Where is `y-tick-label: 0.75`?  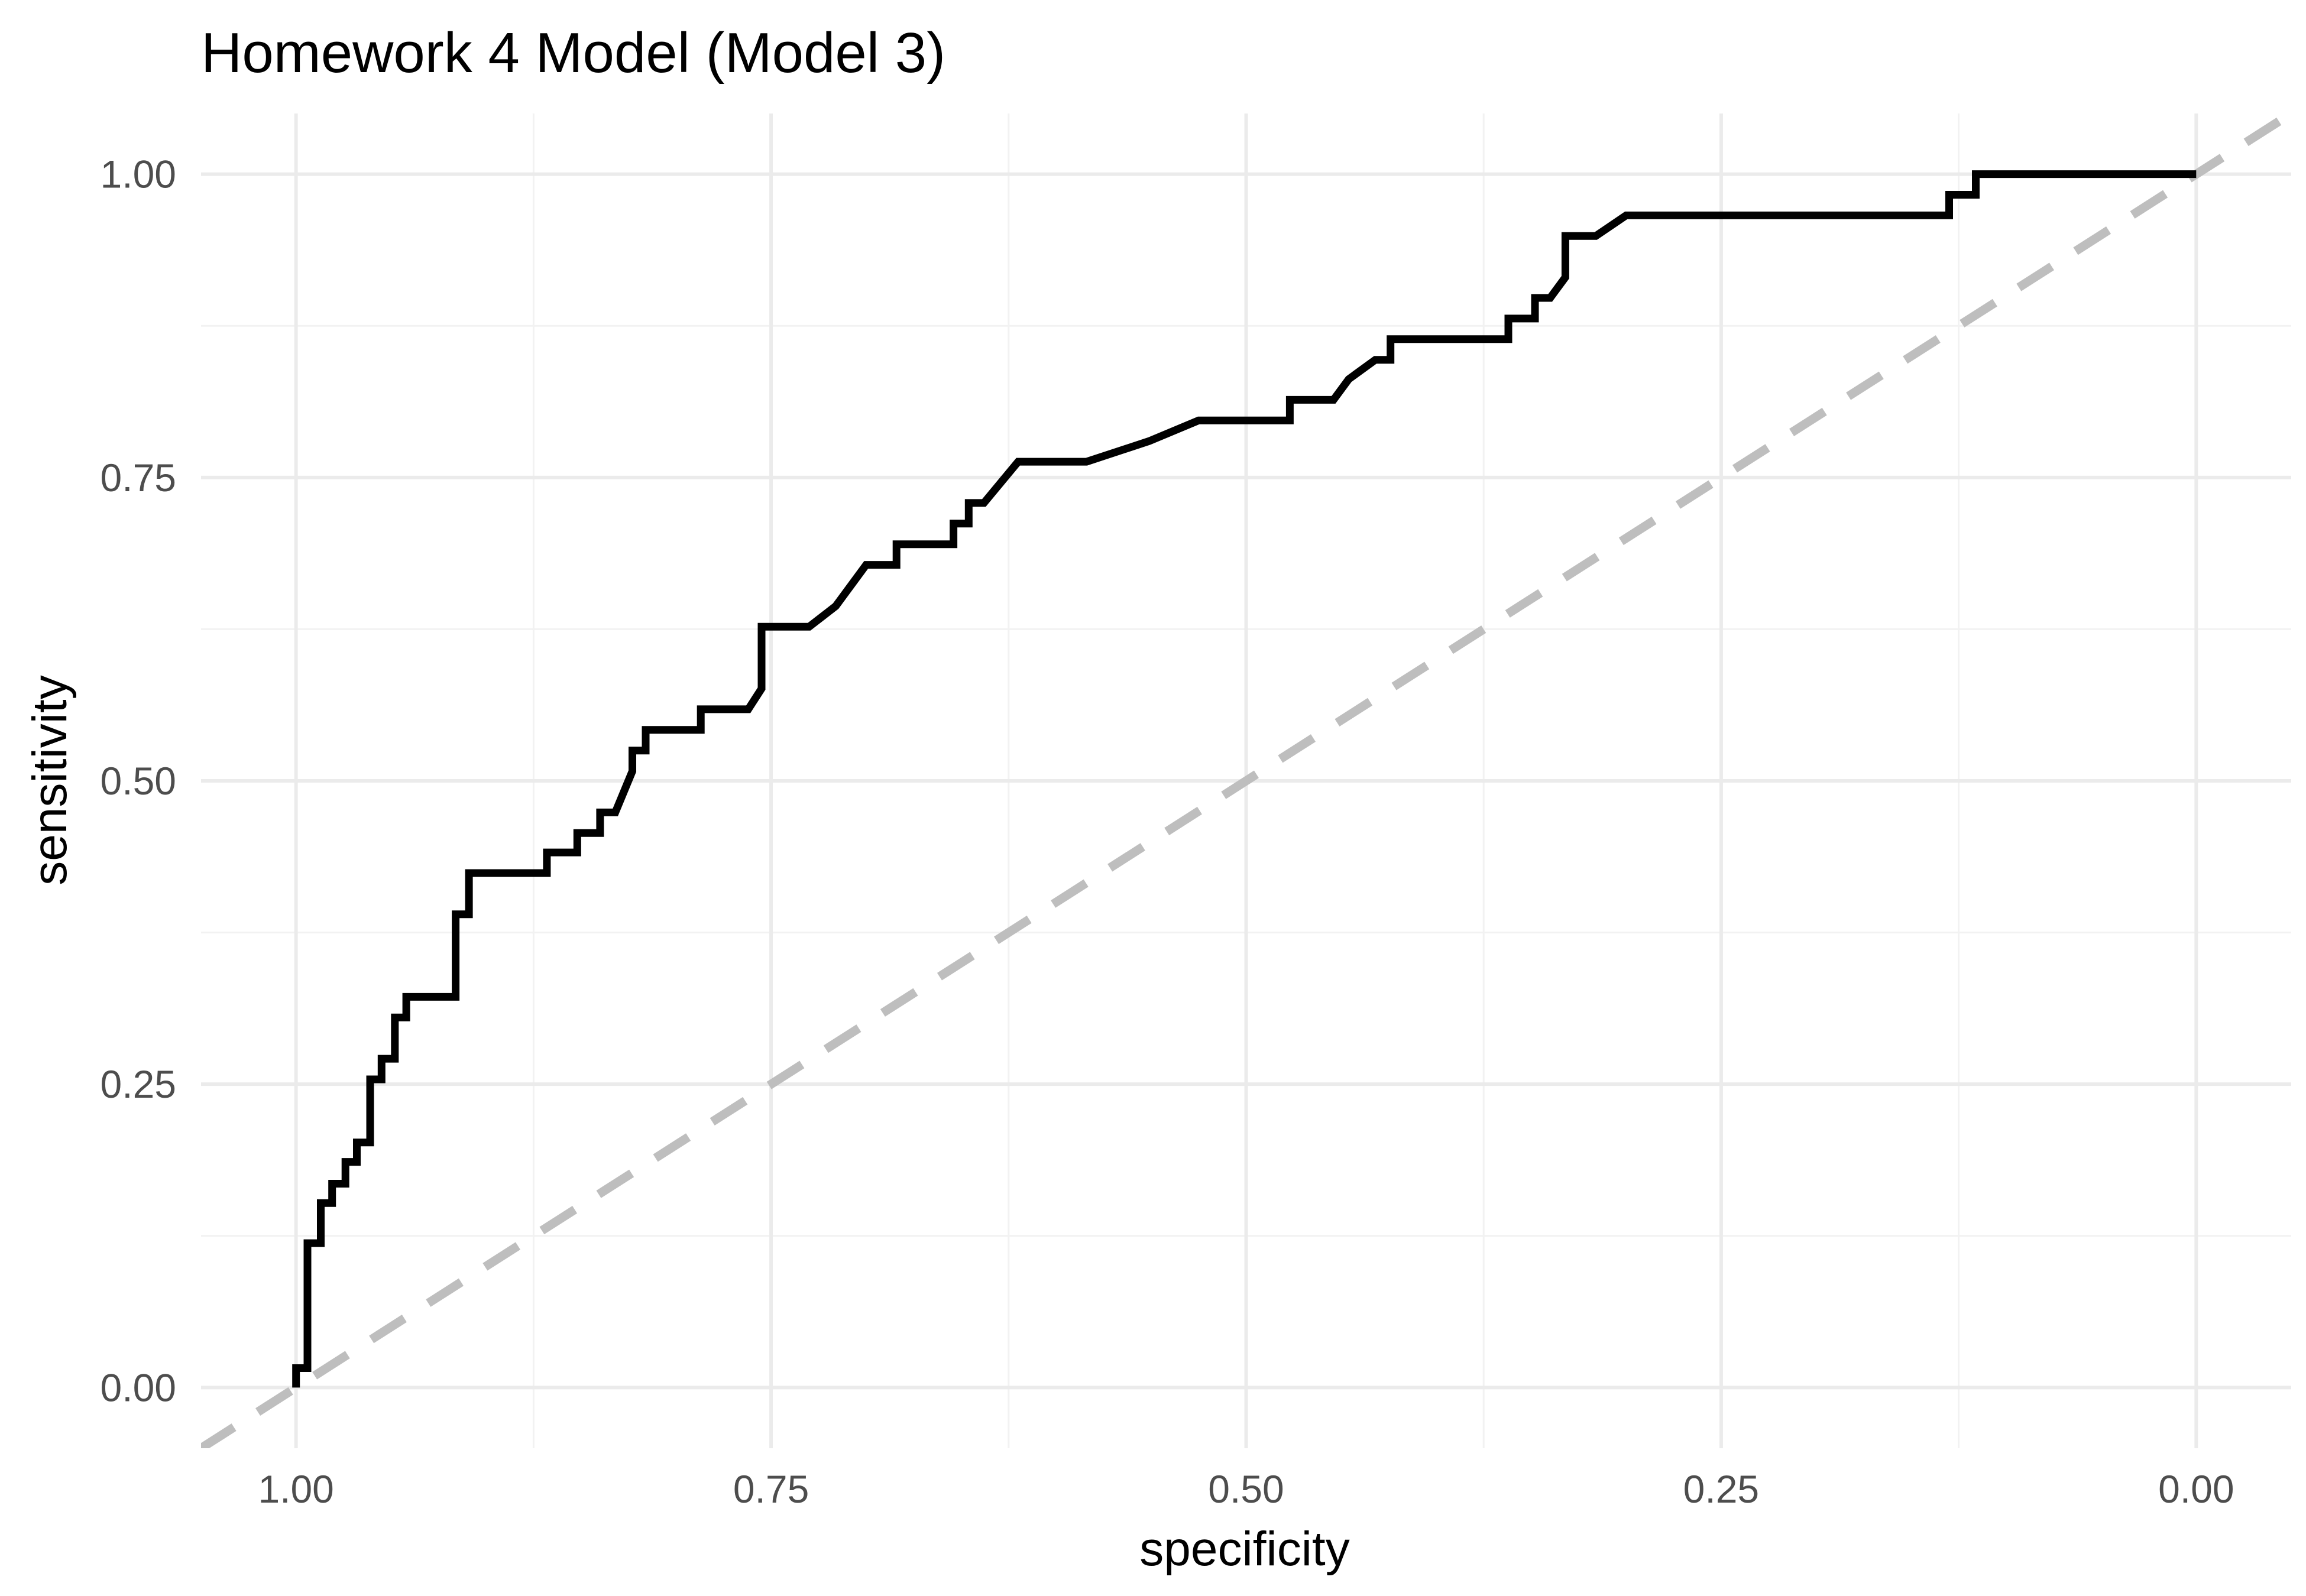 y-tick-label: 0.75 is located at coordinates (138, 477).